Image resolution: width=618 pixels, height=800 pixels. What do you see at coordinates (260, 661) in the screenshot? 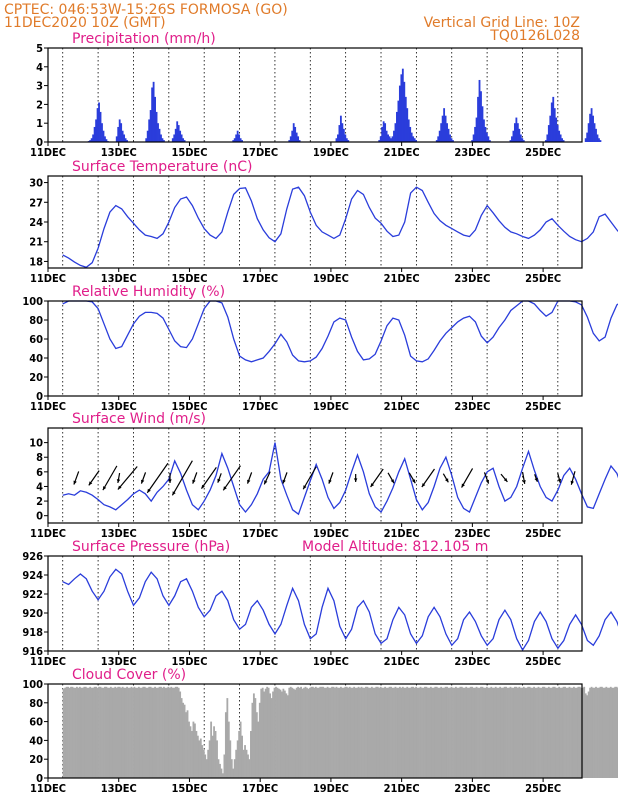
I see `x-tick-label: 17DEC` at bounding box center [260, 661].